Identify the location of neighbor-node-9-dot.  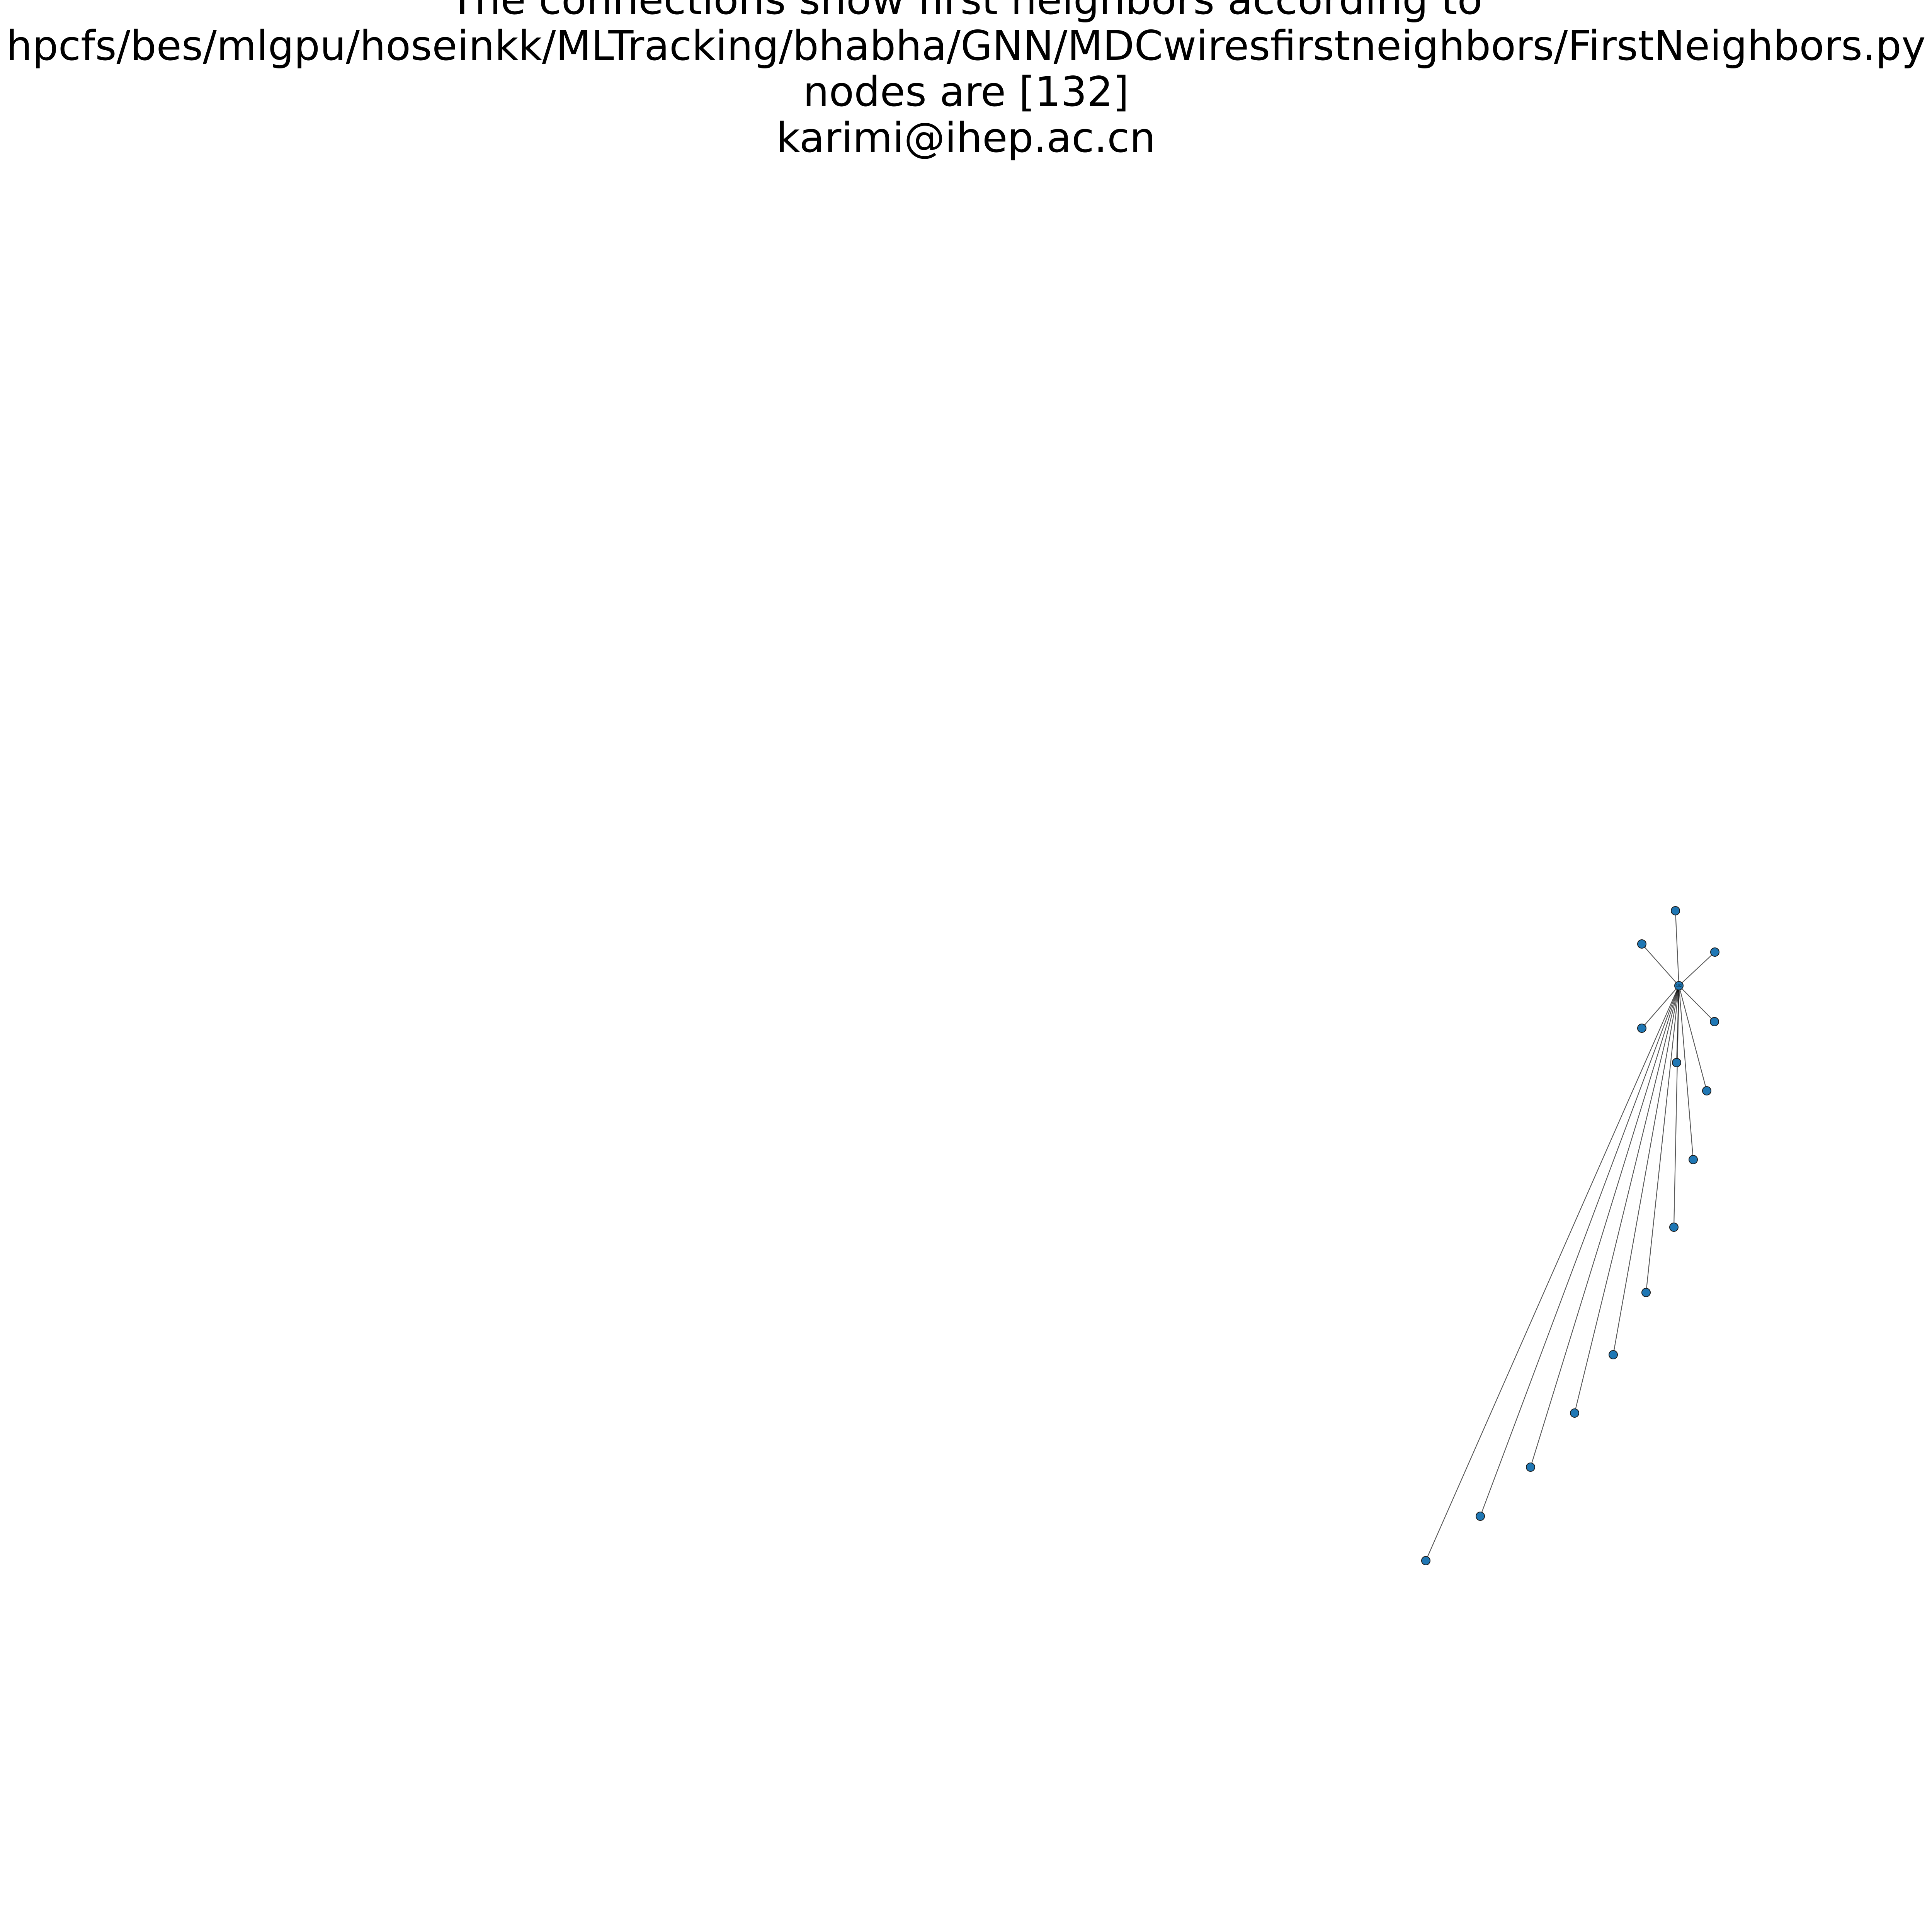
(1674, 1227).